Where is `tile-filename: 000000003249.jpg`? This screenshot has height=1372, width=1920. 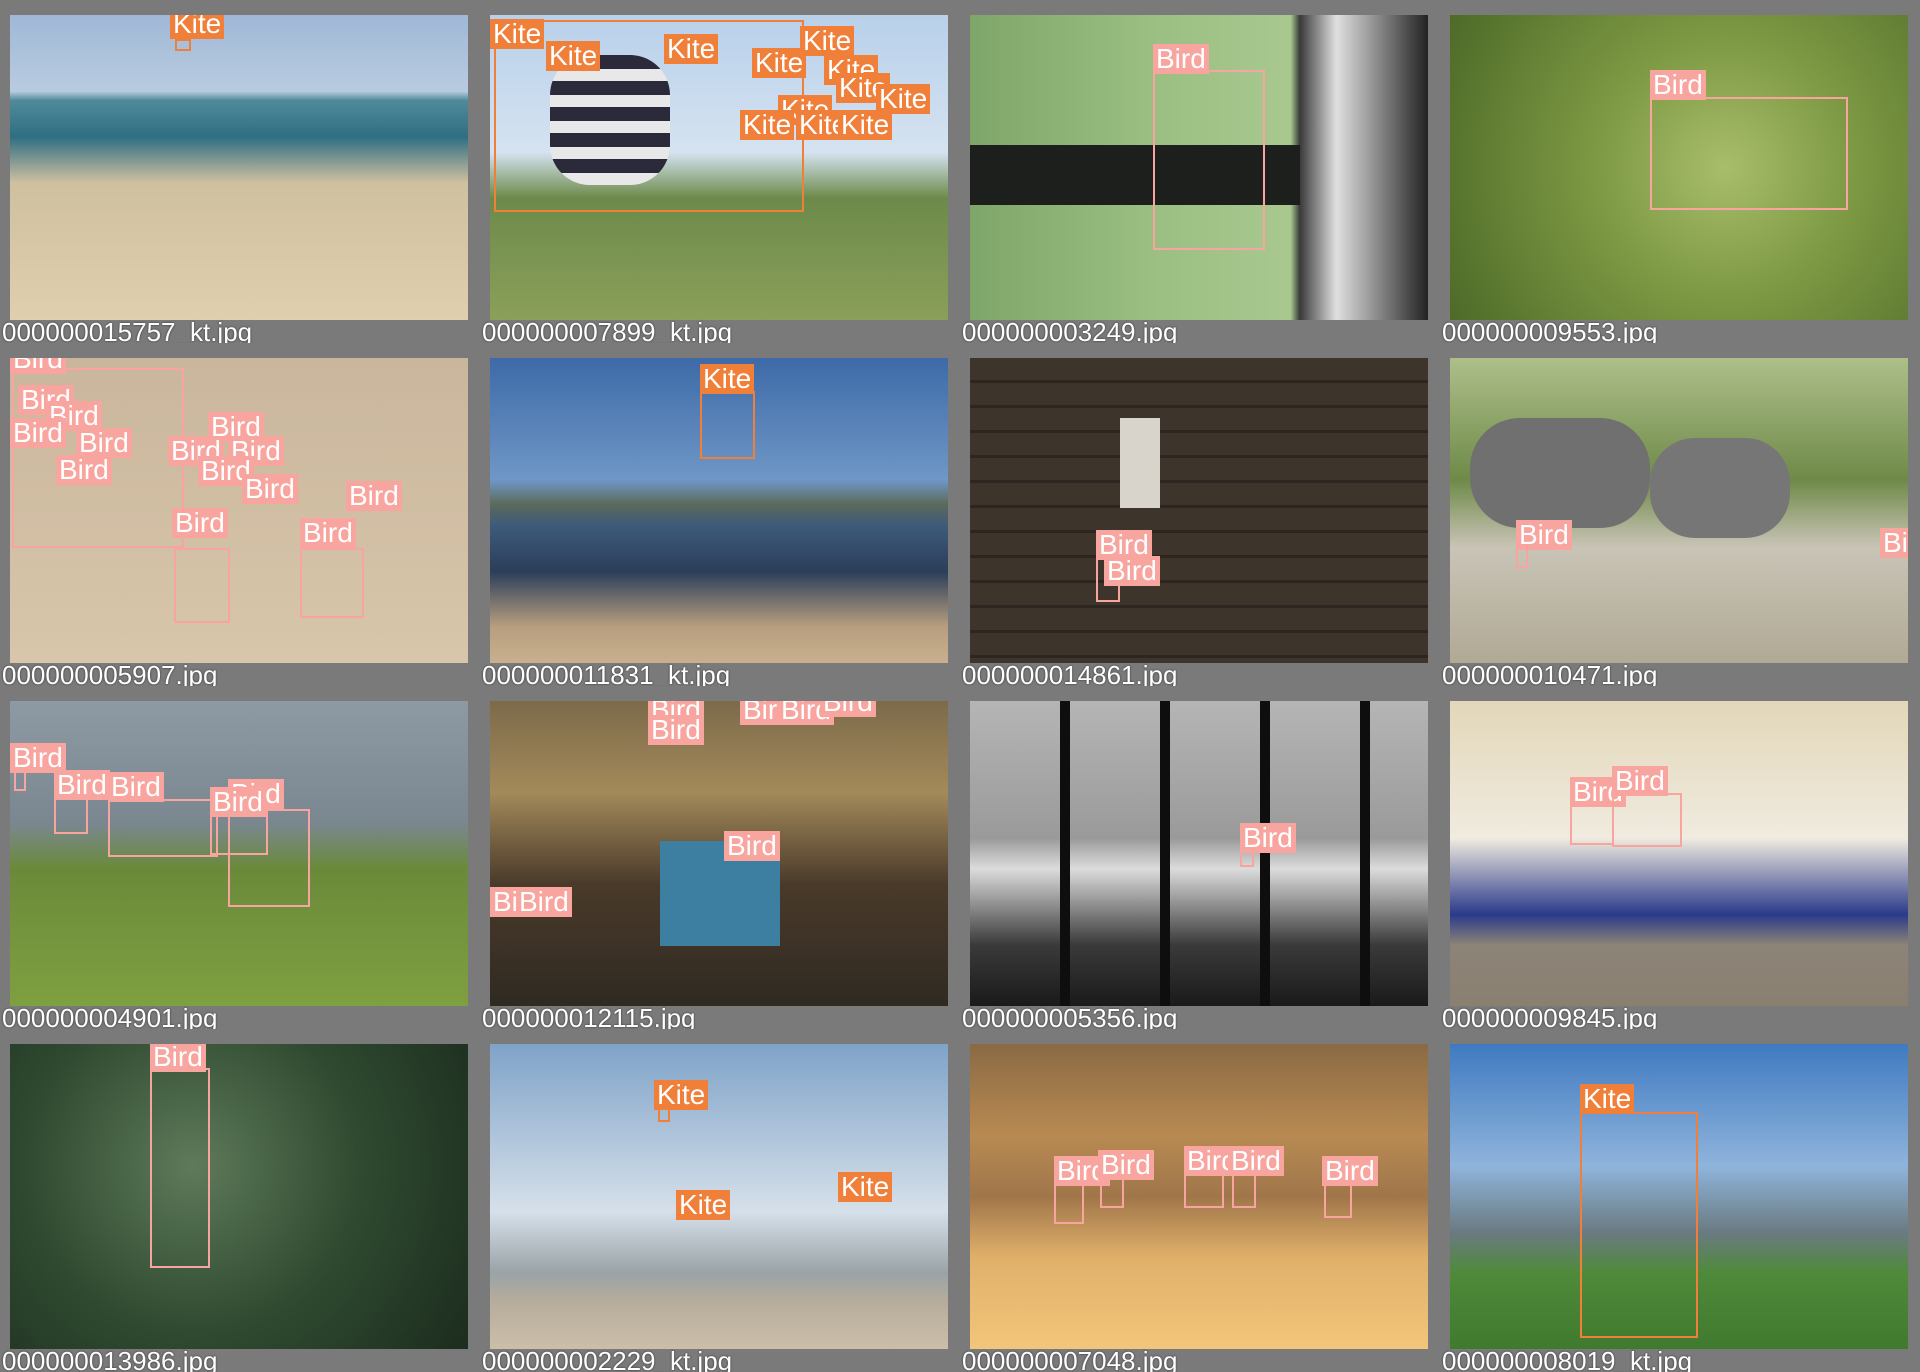 tile-filename: 000000003249.jpg is located at coordinates (1070, 330).